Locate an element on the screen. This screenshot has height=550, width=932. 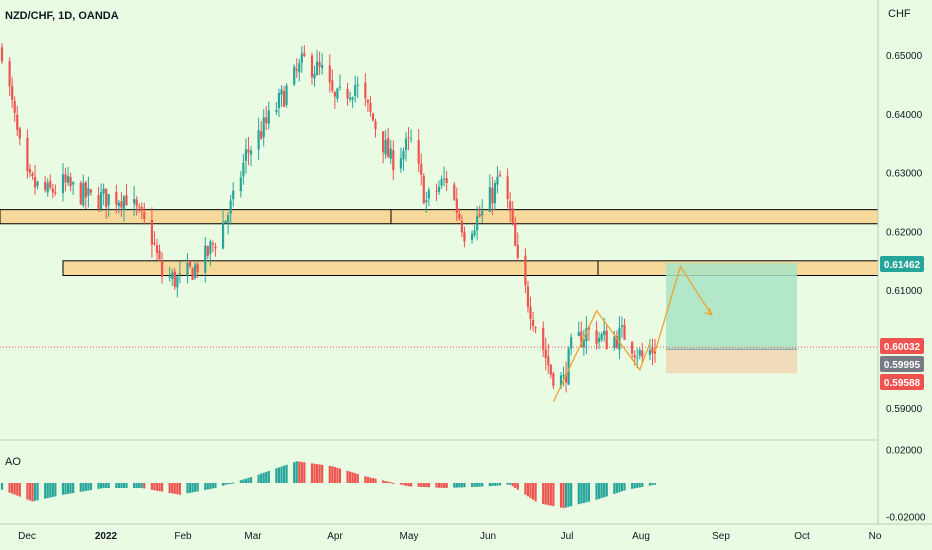
awesome-oscillator-histogram is located at coordinates (328, 485).